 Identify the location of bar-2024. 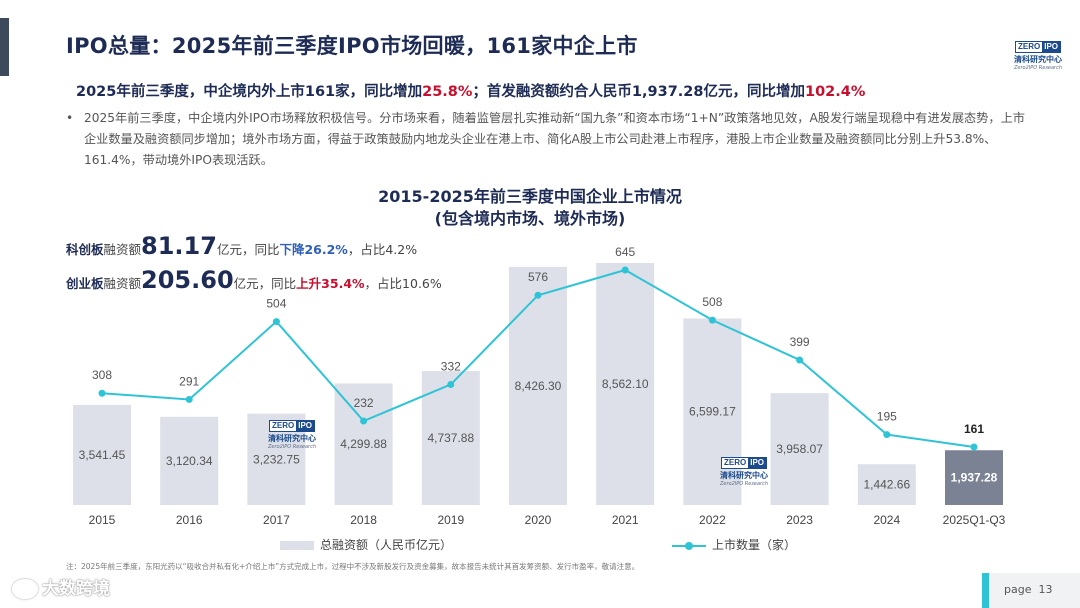
(886, 484).